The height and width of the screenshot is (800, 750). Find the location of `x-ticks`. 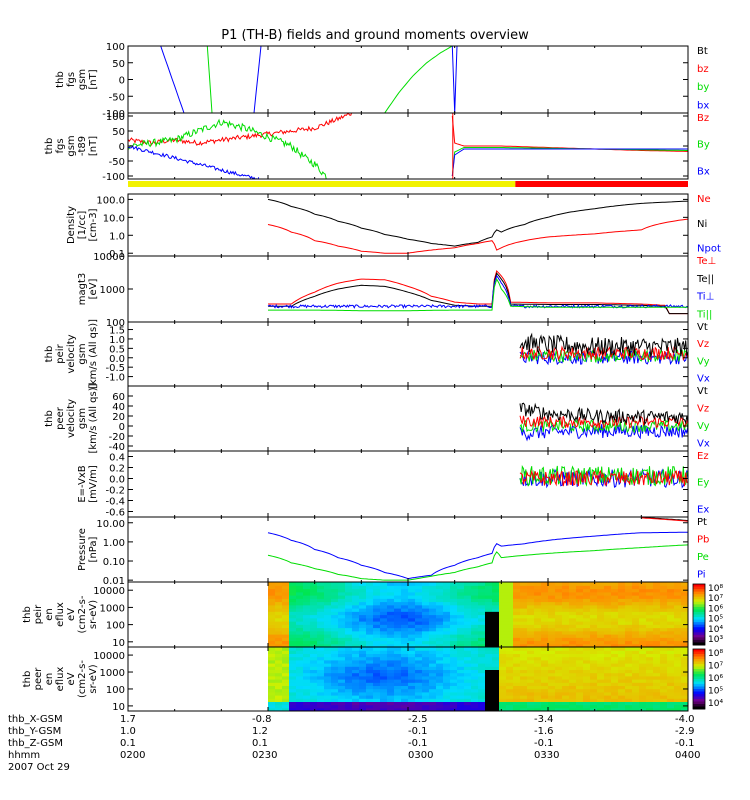

x-ticks is located at coordinates (408, 679).